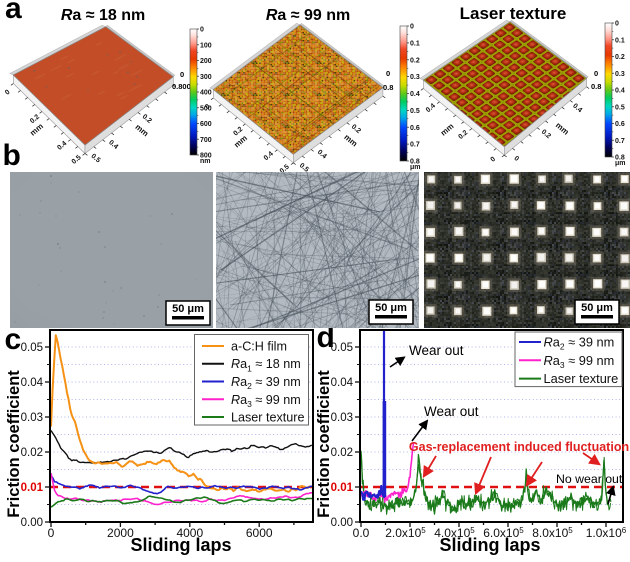  What do you see at coordinates (206, 45) in the screenshot?
I see `svg-text: 100` at bounding box center [206, 45].